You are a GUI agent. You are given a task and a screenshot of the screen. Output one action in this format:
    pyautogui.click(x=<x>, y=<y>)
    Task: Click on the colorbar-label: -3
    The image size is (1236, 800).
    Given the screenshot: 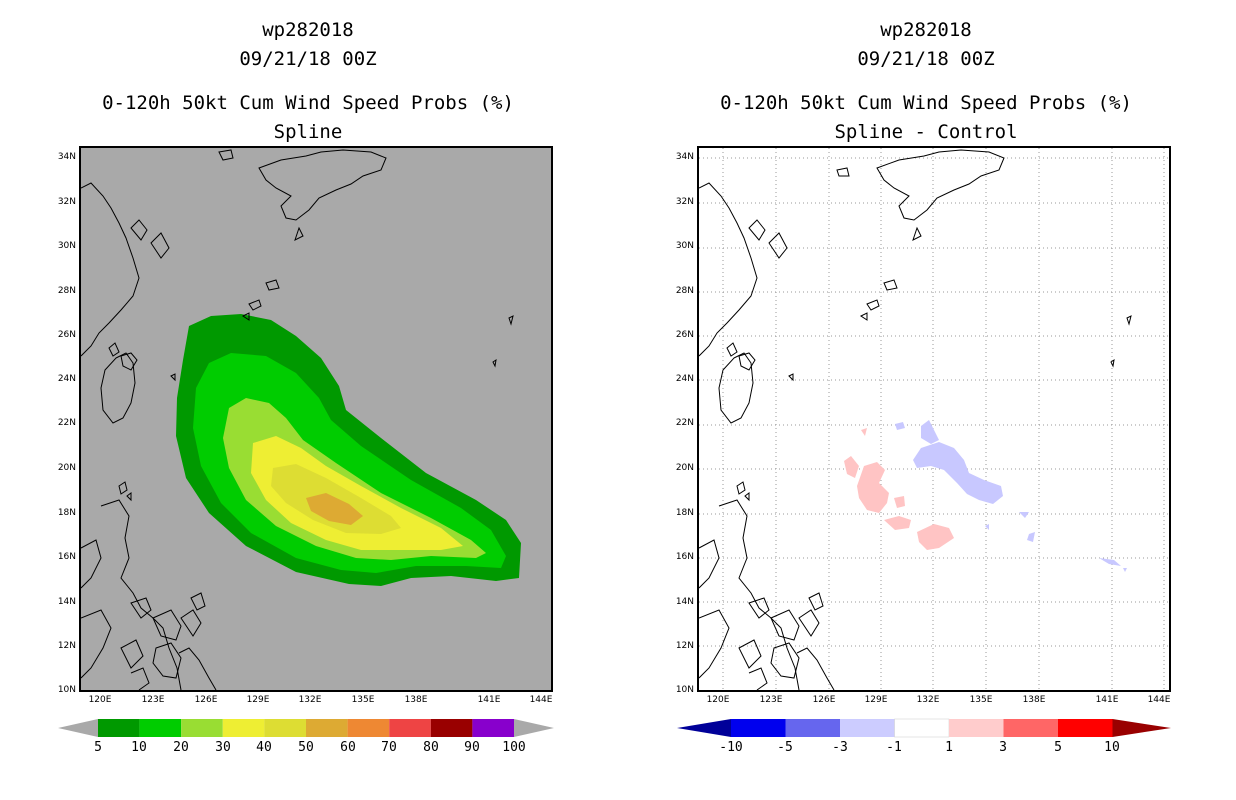 What is the action you would take?
    pyautogui.click(x=840, y=747)
    